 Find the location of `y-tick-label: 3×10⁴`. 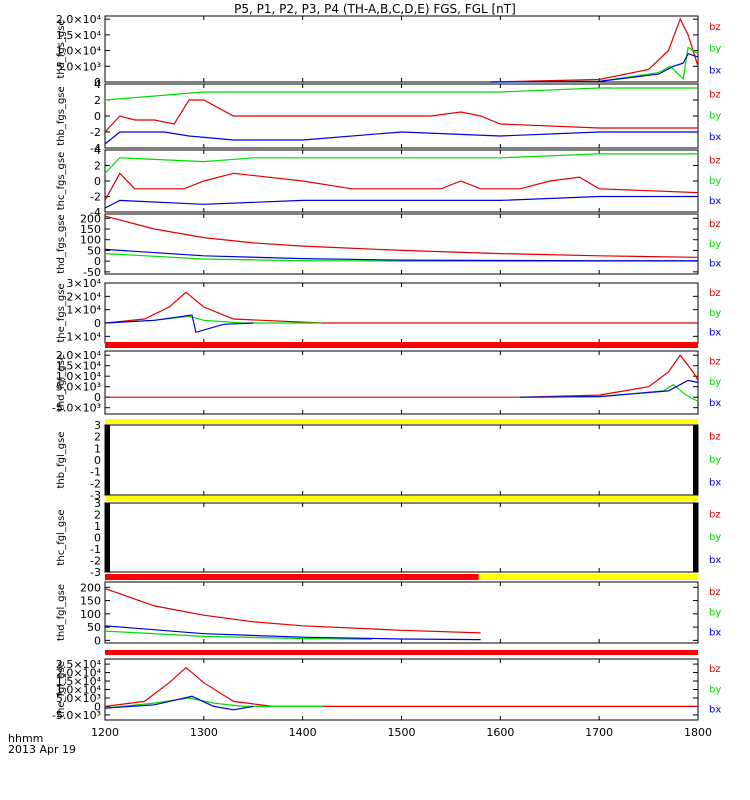

y-tick-label: 3×10⁴ is located at coordinates (83, 283).